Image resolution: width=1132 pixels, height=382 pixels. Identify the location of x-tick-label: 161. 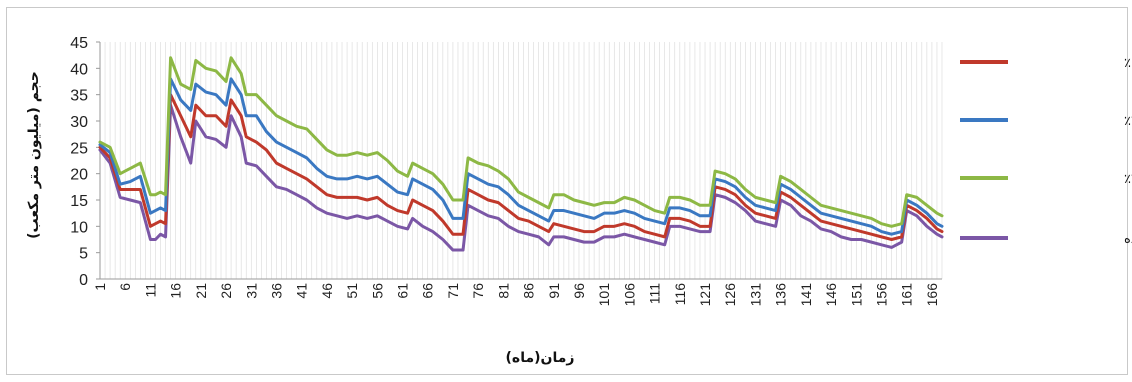
(907, 295).